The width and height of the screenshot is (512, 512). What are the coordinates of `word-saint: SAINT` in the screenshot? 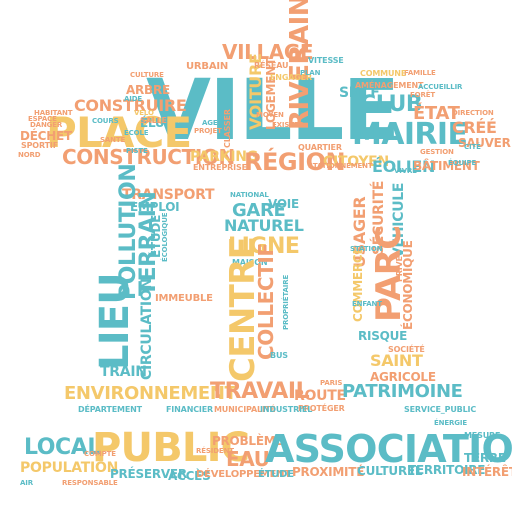 It's located at (396, 360).